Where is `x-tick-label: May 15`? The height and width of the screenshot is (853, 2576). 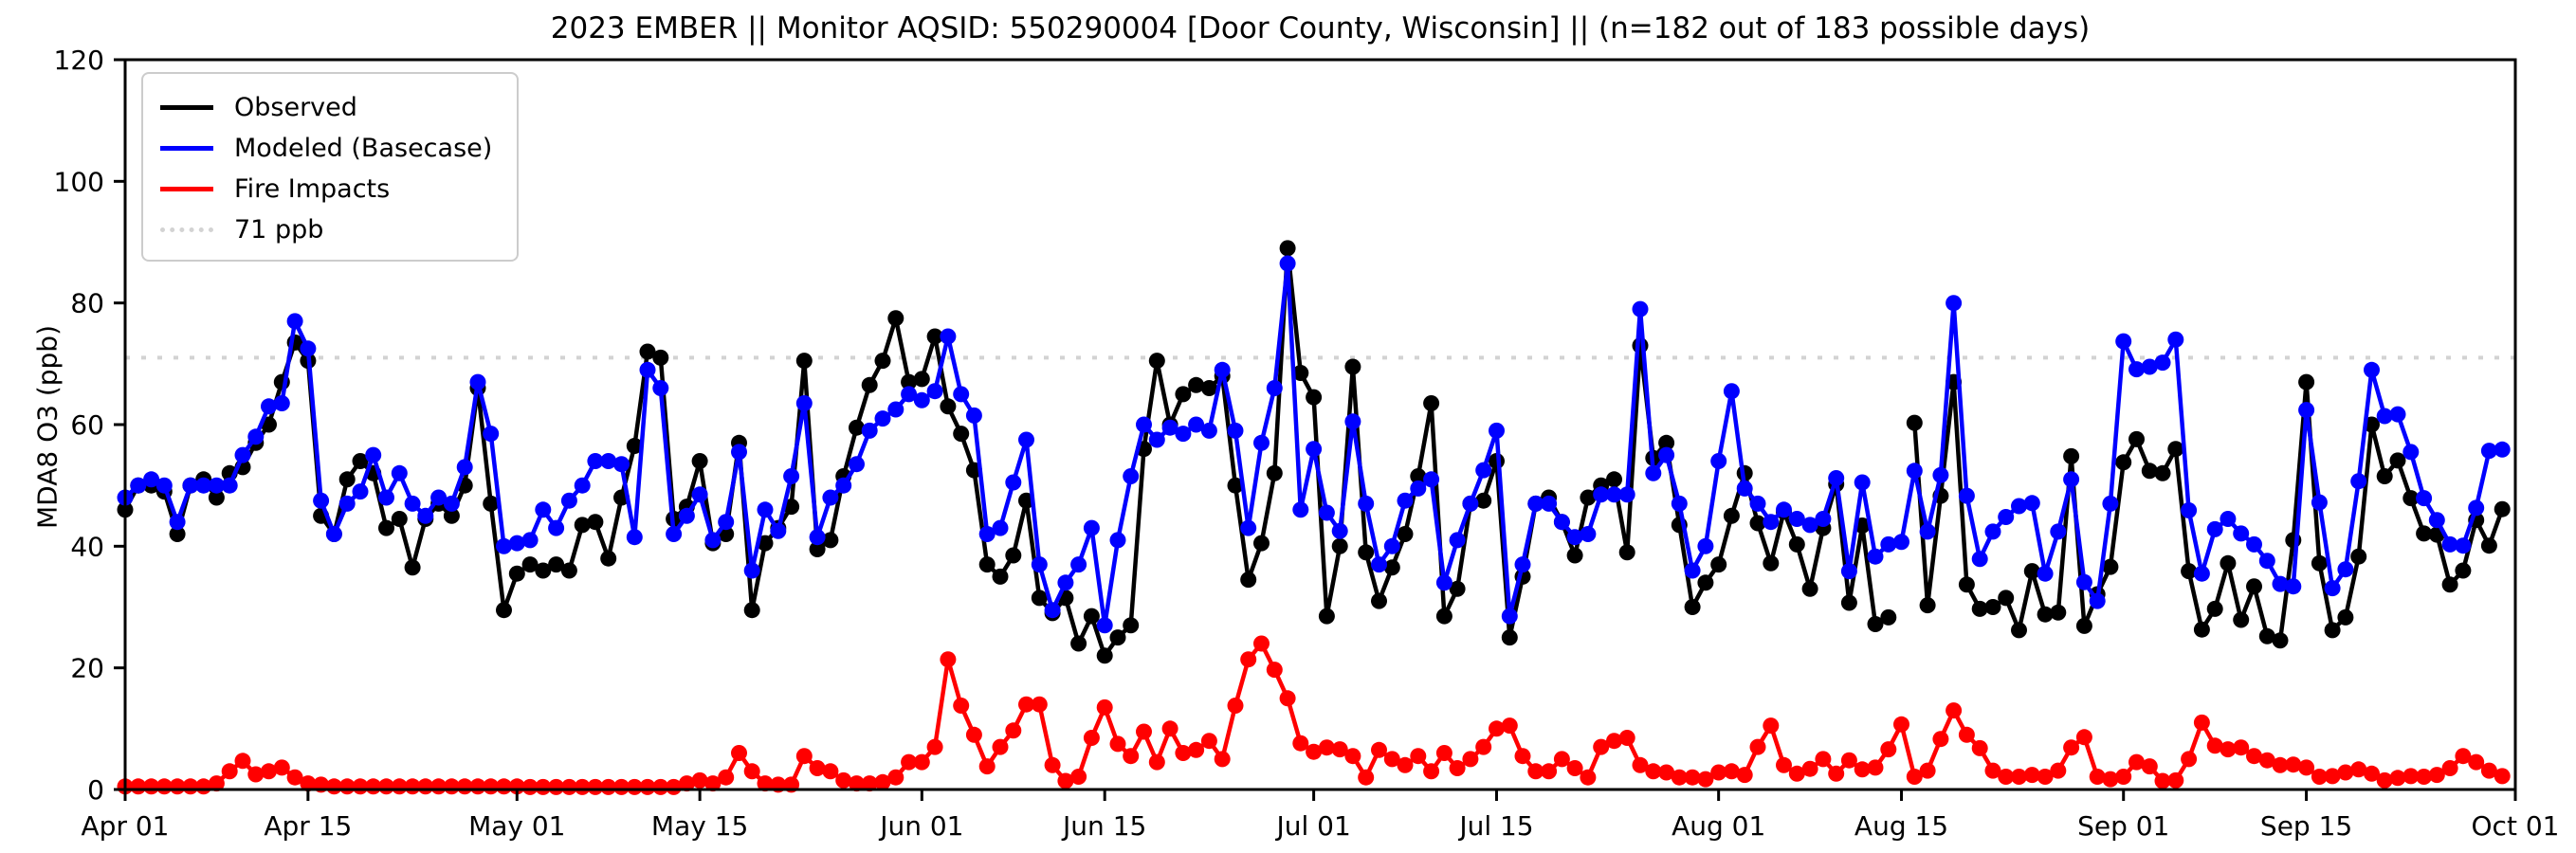 x-tick-label: May 15 is located at coordinates (699, 826).